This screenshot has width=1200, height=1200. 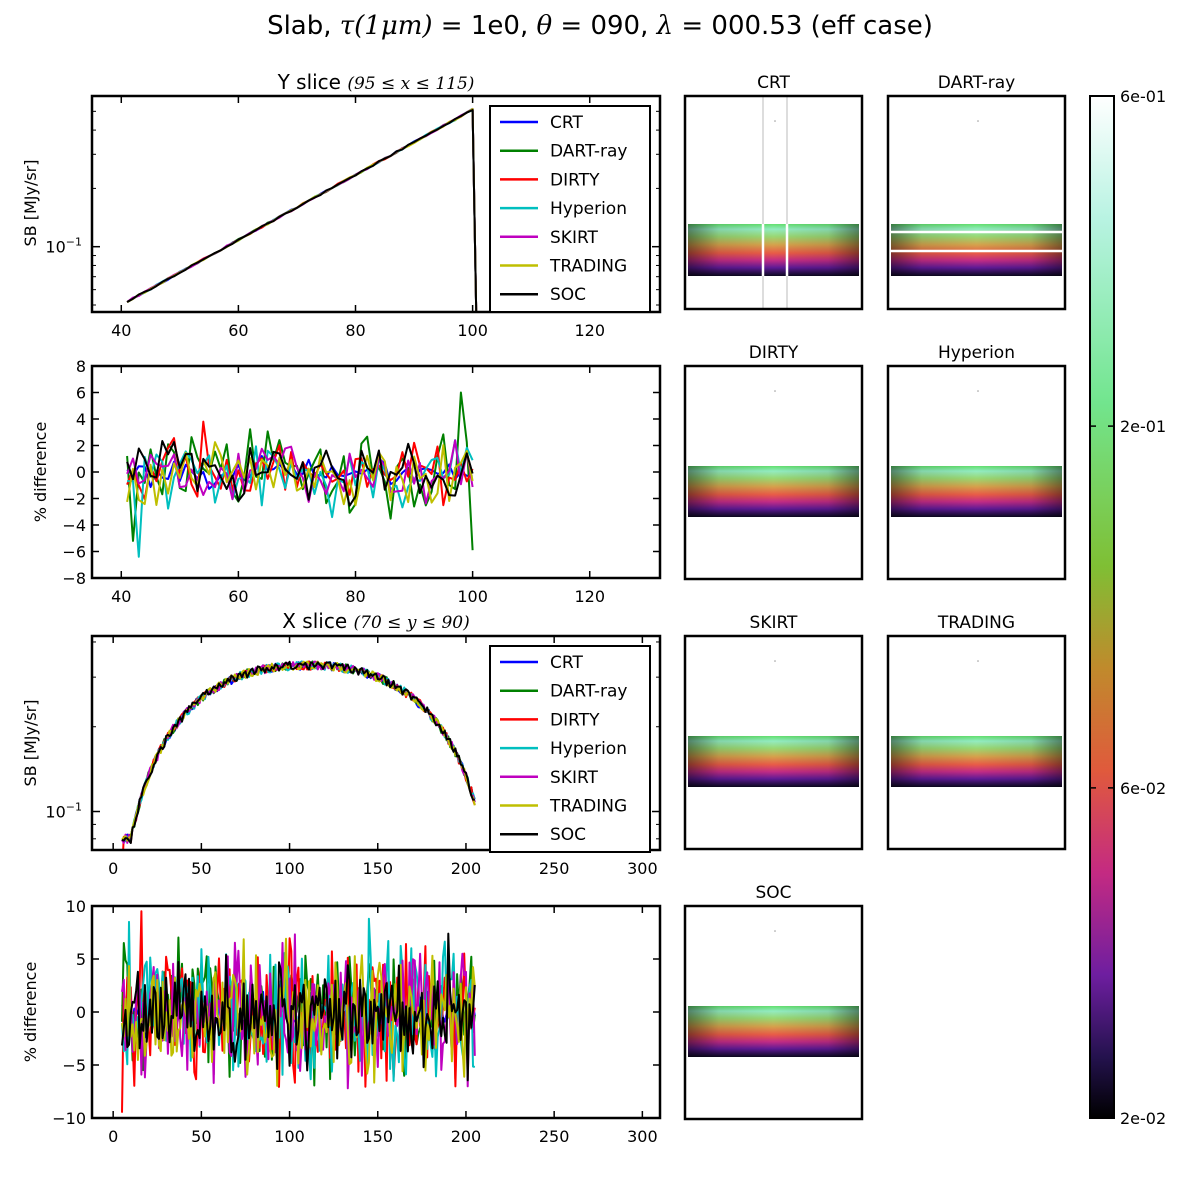 What do you see at coordinates (588, 152) in the screenshot?
I see `legend-label-dart-ray: DART-ray` at bounding box center [588, 152].